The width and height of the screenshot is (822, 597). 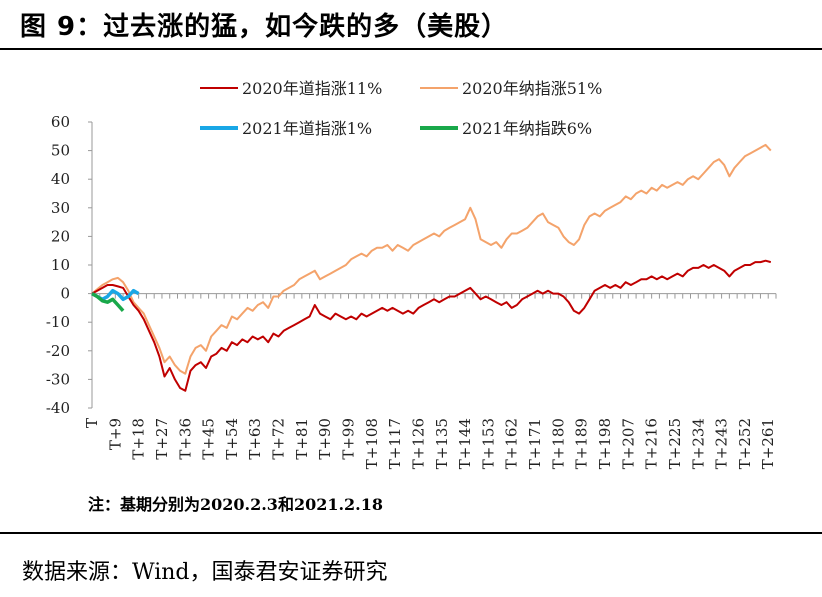 I want to click on x-tick-label: T+135, so click(x=442, y=443).